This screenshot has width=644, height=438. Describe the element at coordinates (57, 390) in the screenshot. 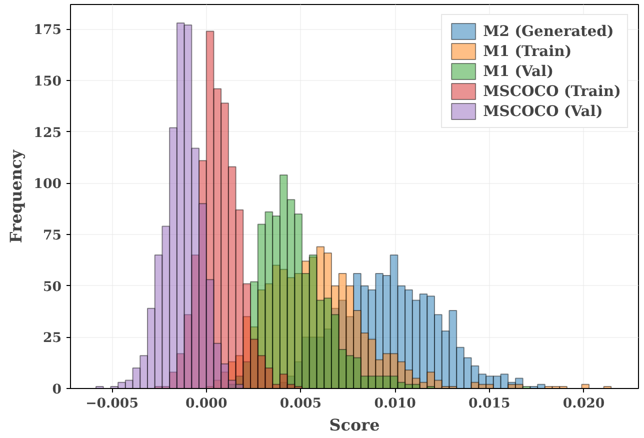

I see `y-tick-label: 0` at that location.